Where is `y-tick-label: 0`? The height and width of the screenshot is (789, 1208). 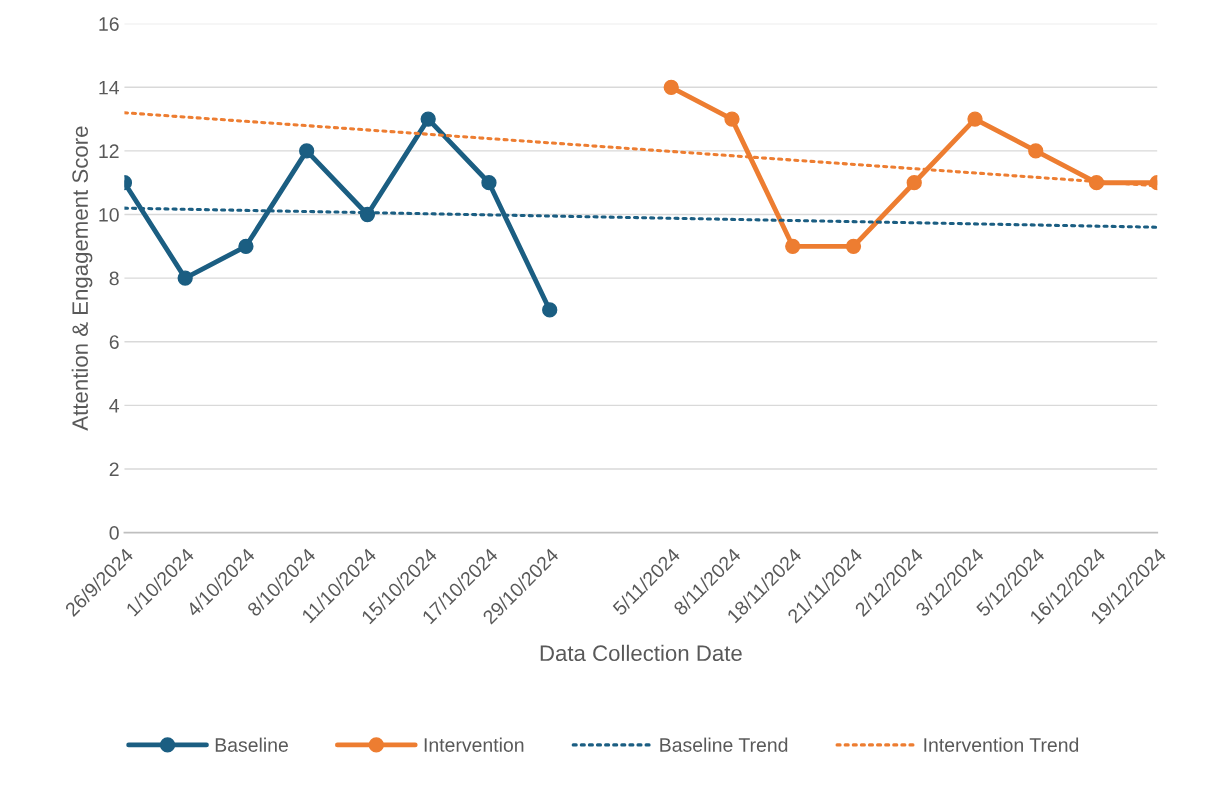 y-tick-label: 0 is located at coordinates (114, 533).